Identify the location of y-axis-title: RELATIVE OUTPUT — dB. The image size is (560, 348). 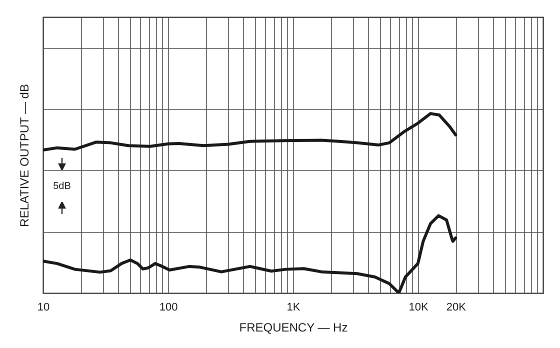
(25, 155).